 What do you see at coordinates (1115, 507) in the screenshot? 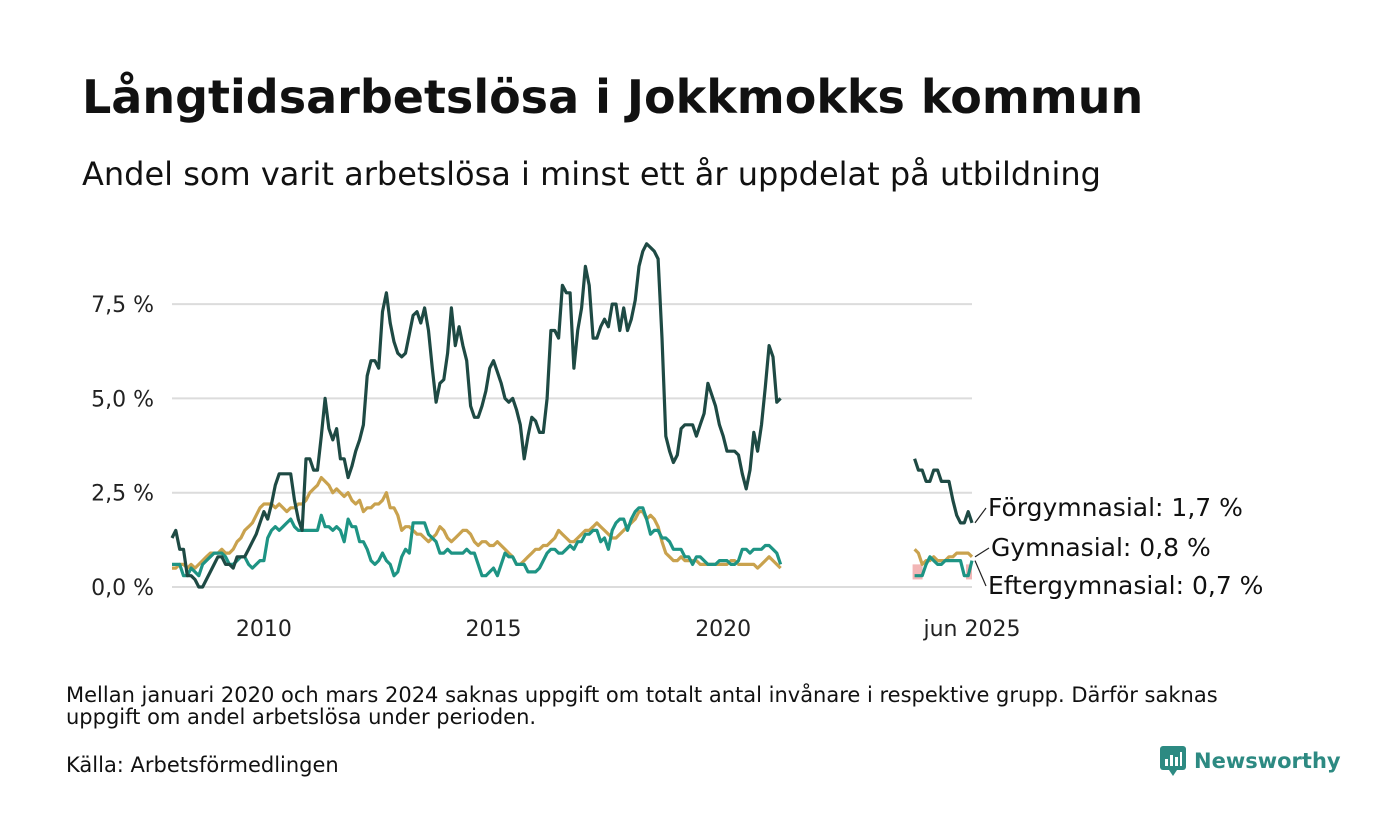
I see `series-end-label: Förgymnasial: 1,7 %` at bounding box center [1115, 507].